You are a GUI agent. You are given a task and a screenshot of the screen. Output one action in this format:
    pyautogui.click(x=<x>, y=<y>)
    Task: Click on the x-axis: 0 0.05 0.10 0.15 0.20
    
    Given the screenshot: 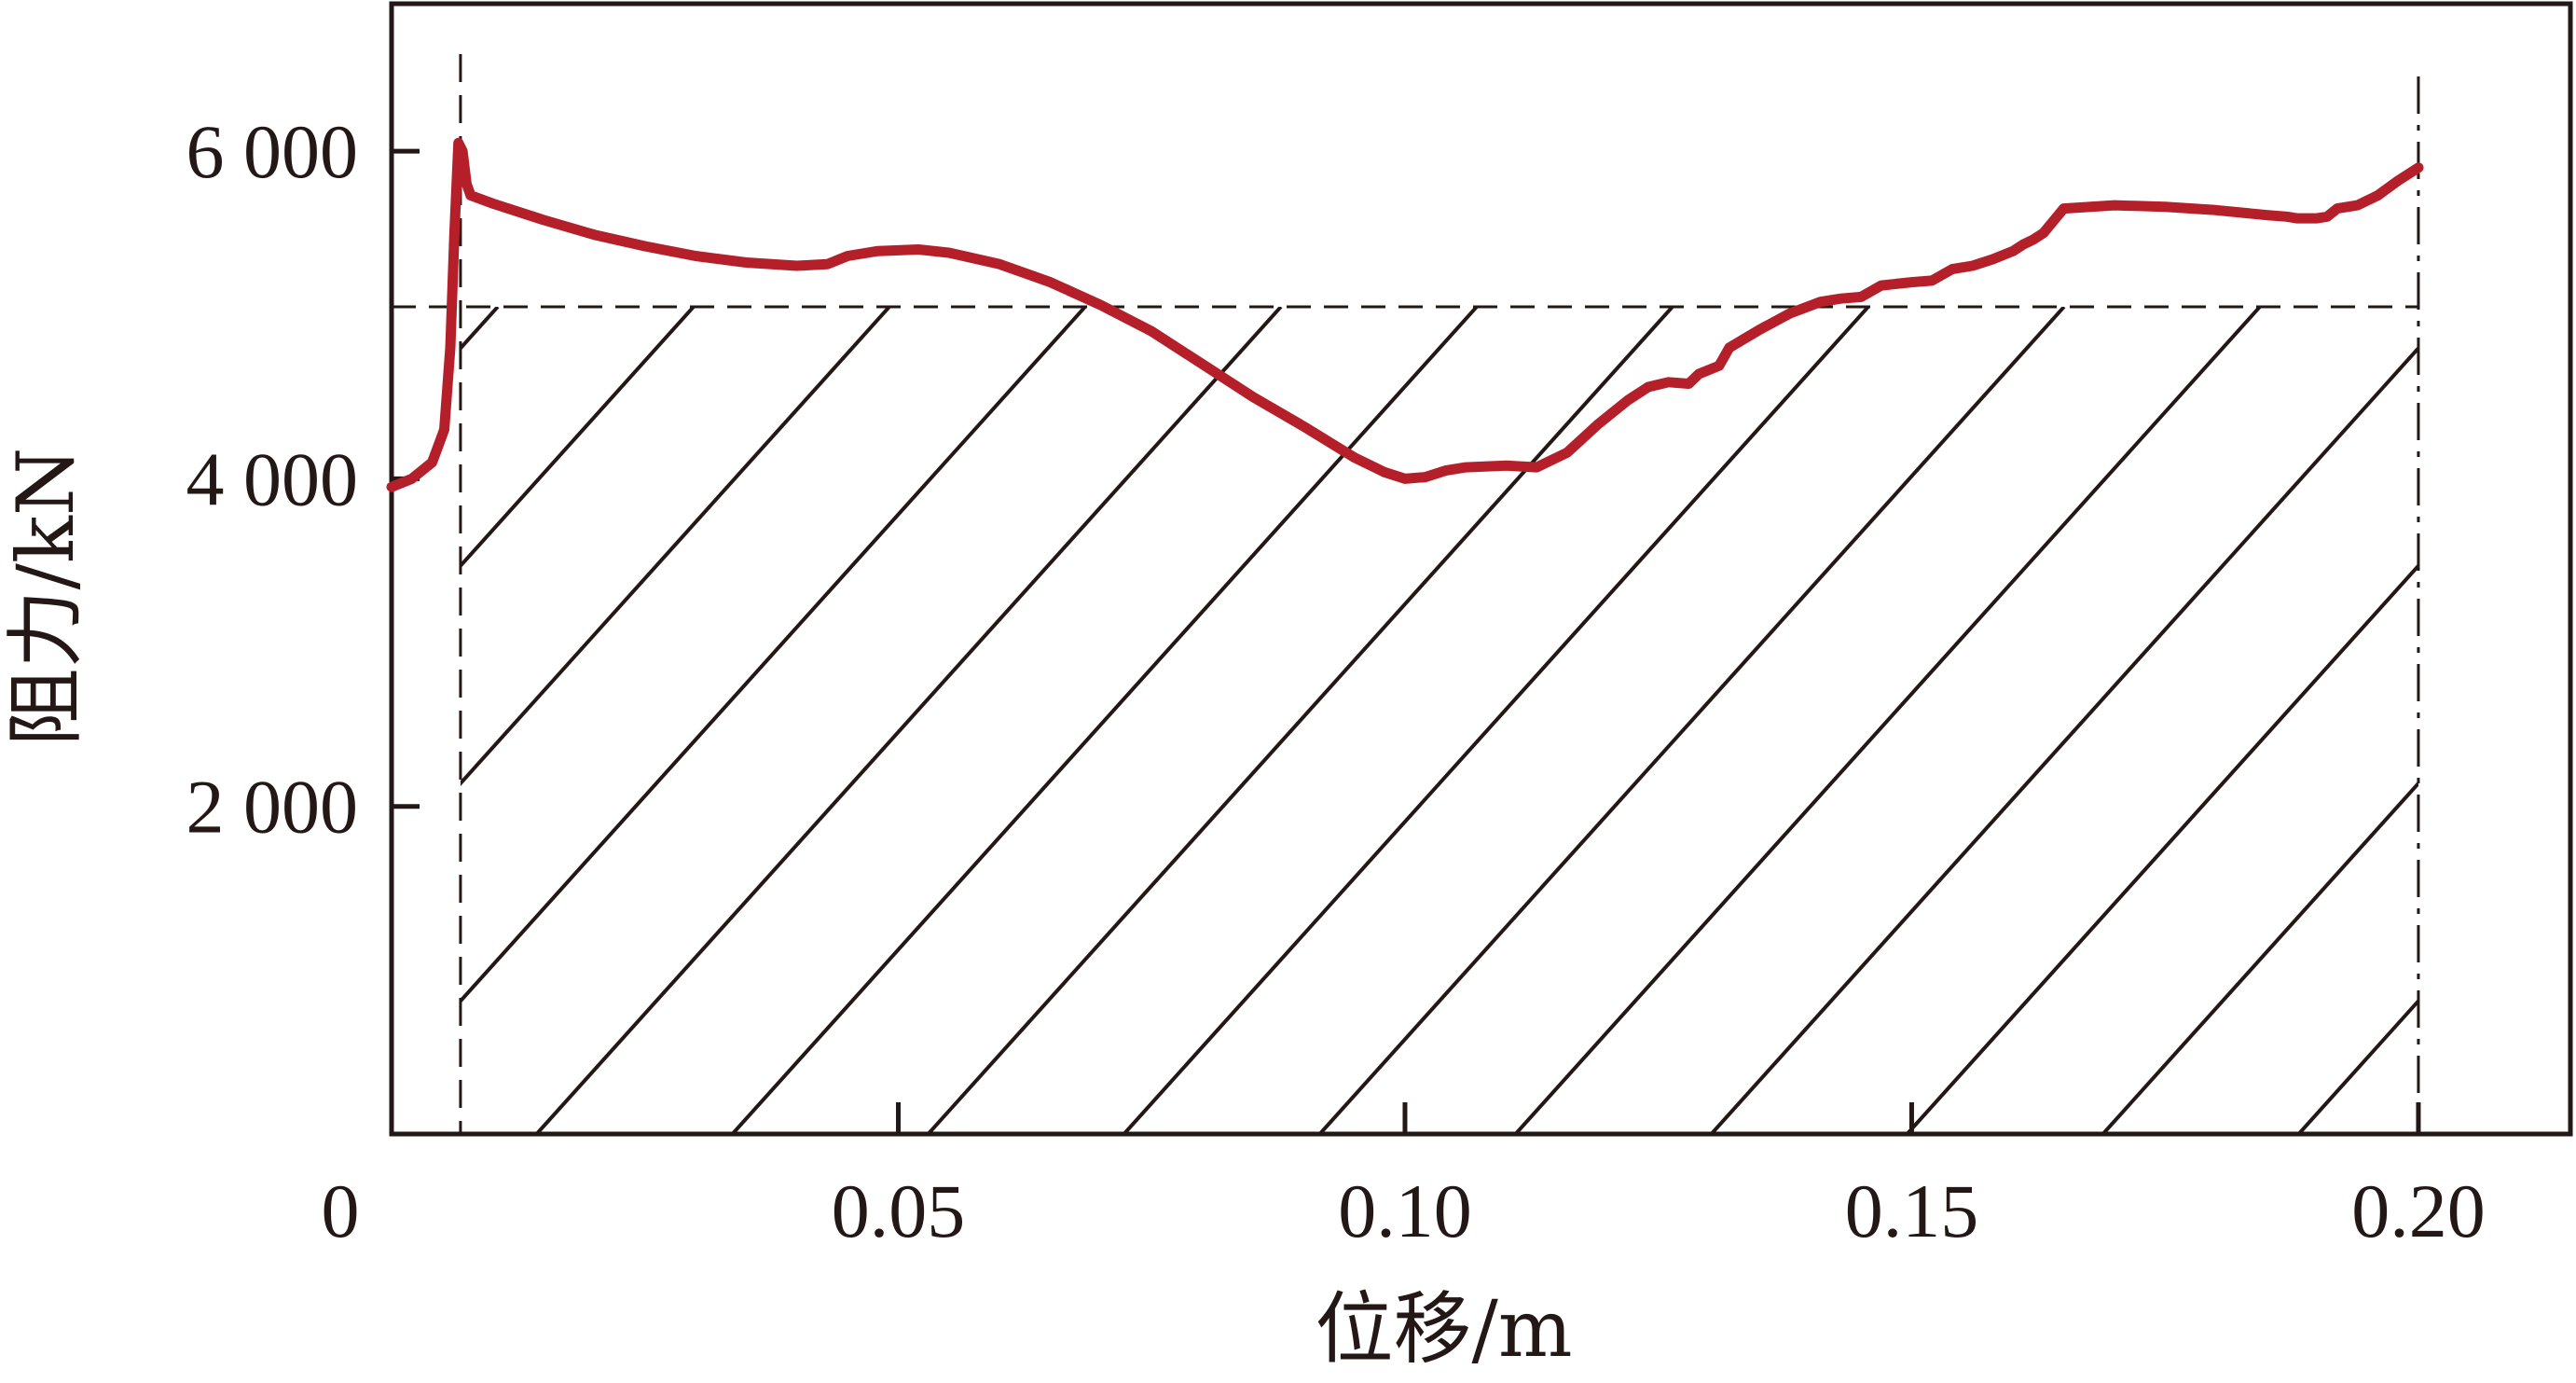 What is the action you would take?
    pyautogui.click(x=1404, y=1177)
    